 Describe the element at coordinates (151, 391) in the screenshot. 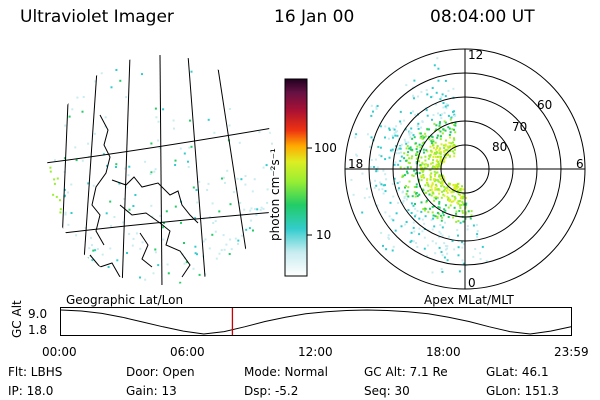

I see `gain-readout: Gain: 13` at that location.